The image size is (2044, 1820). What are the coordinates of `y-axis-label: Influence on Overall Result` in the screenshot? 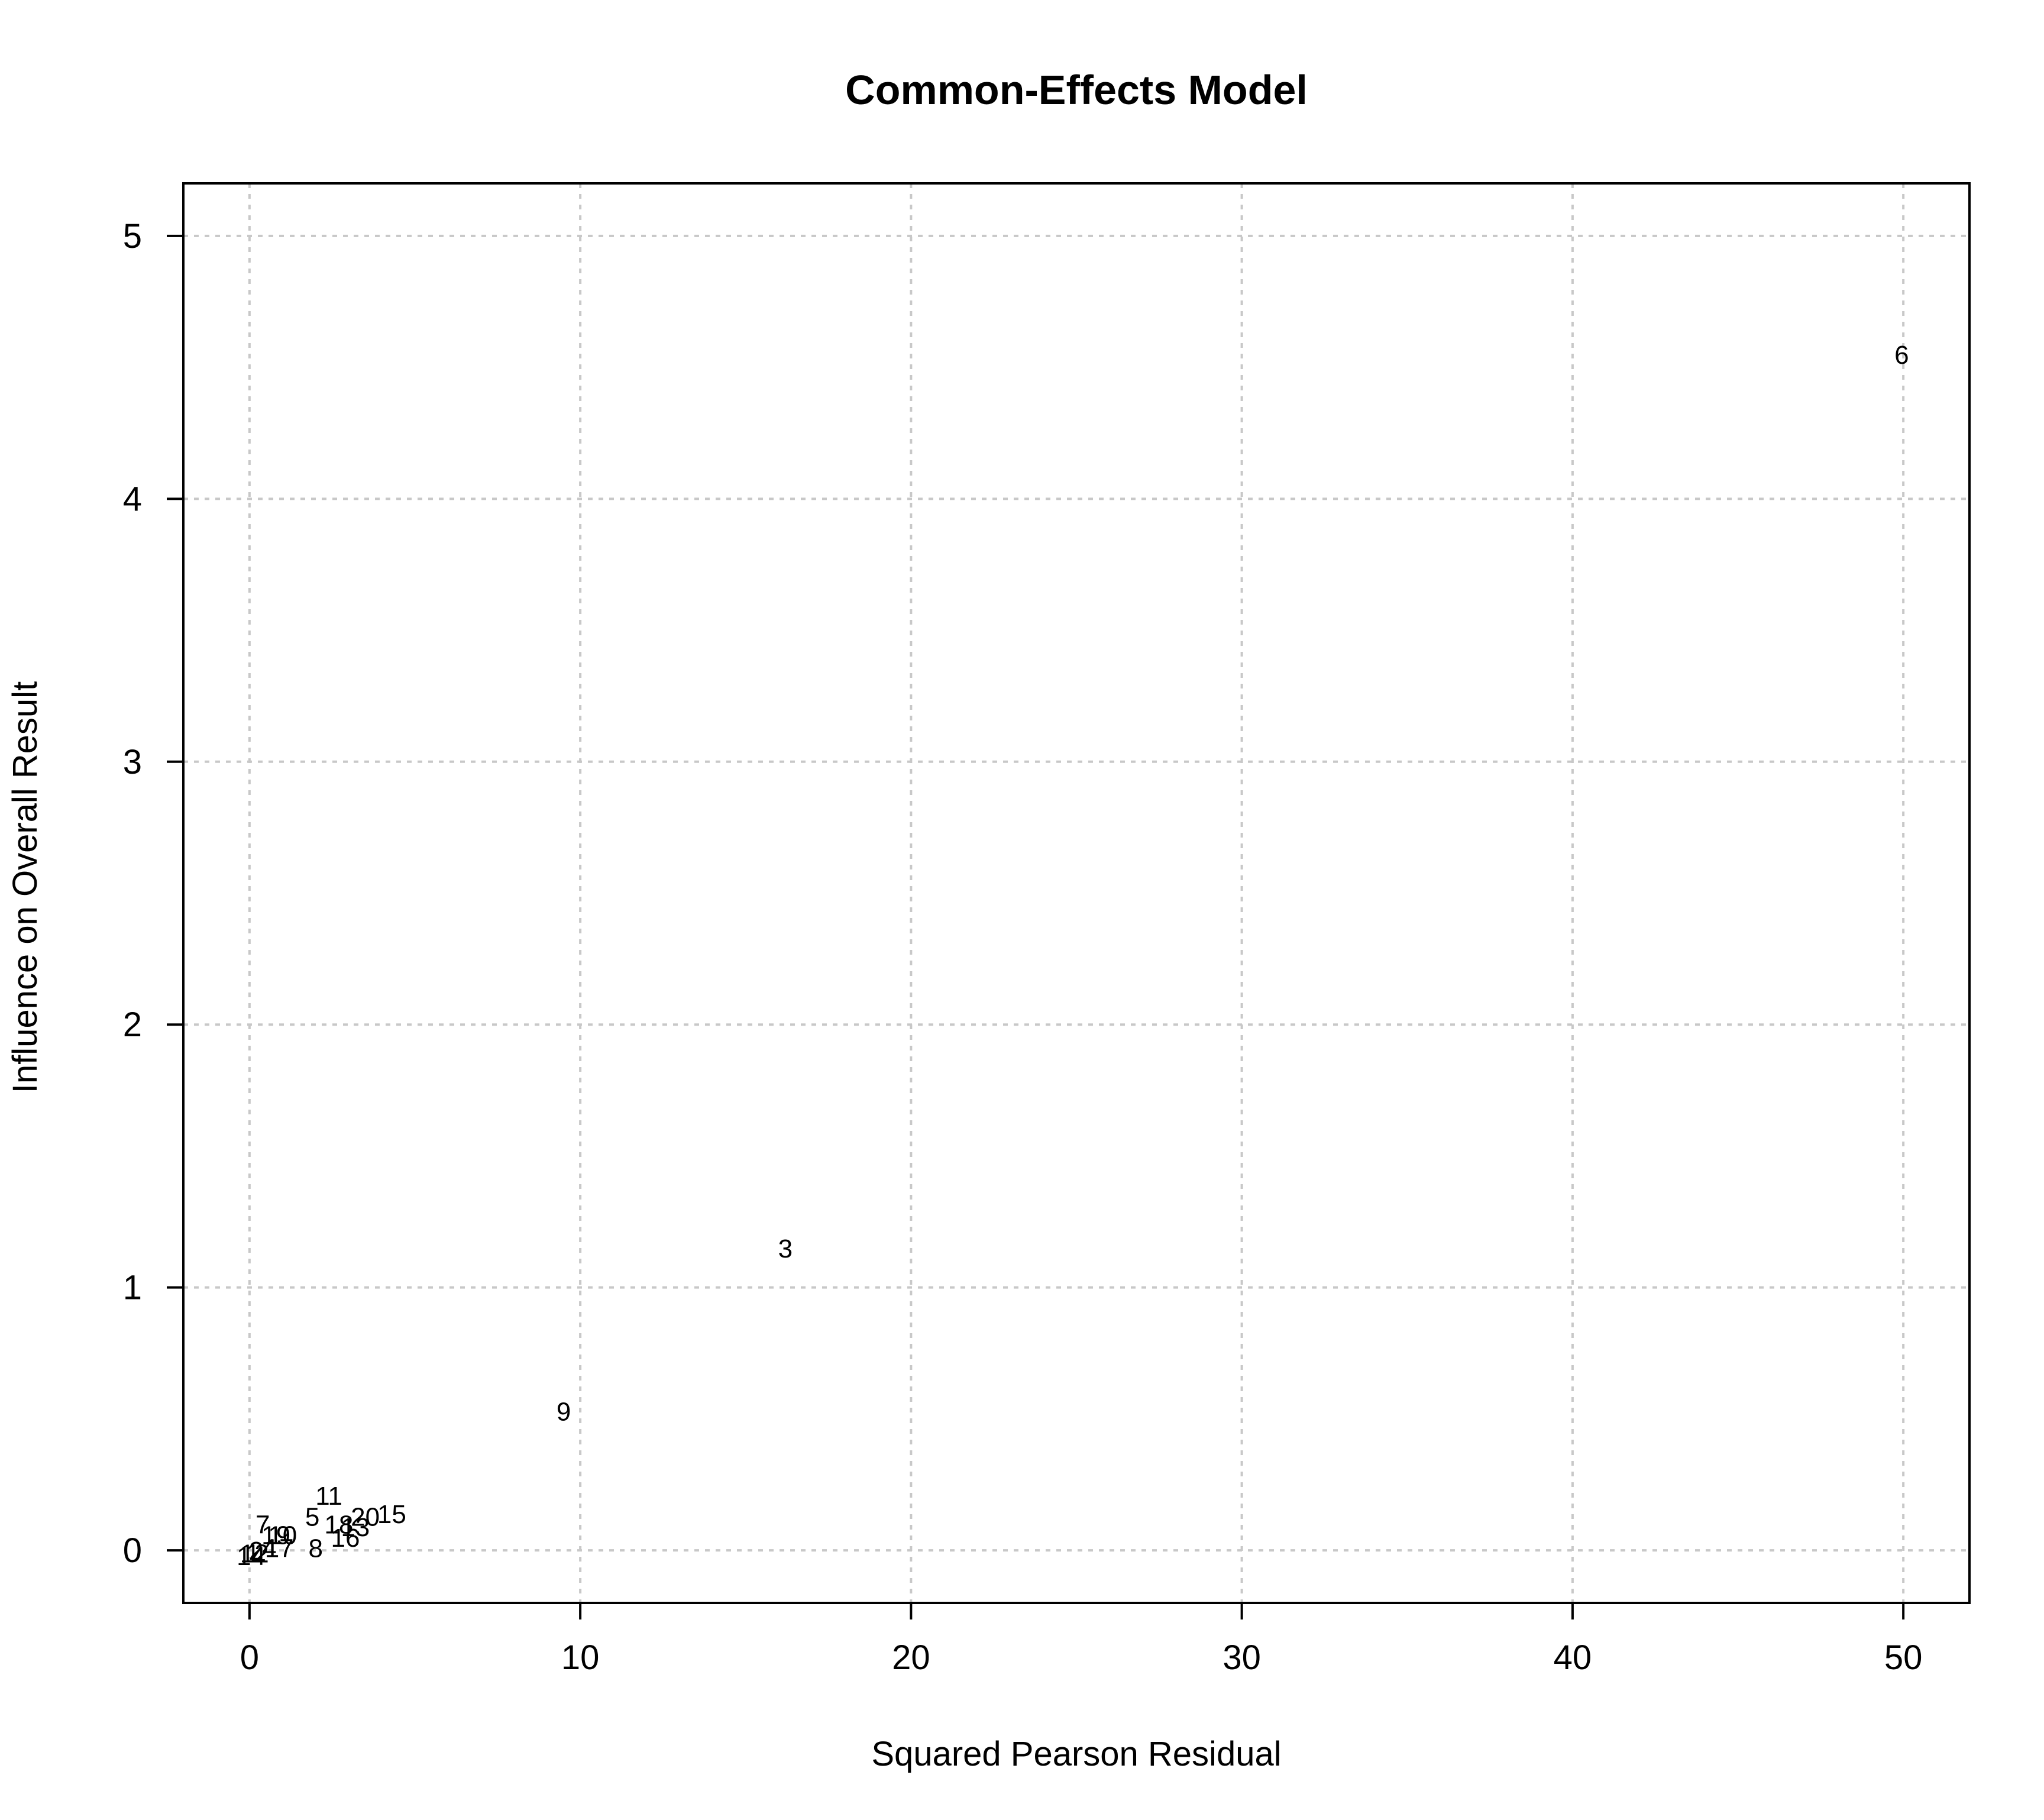 It's located at (25, 887).